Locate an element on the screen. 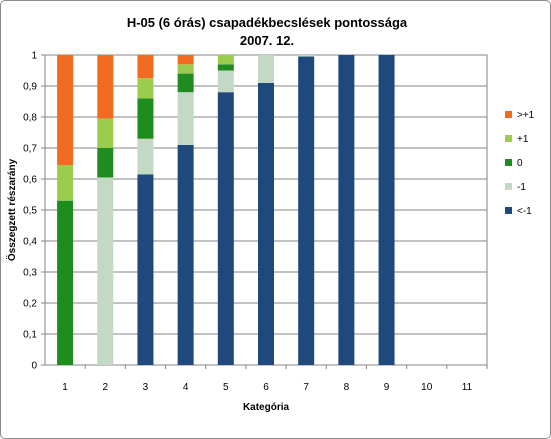  x-tick-label: 10 is located at coordinates (427, 387).